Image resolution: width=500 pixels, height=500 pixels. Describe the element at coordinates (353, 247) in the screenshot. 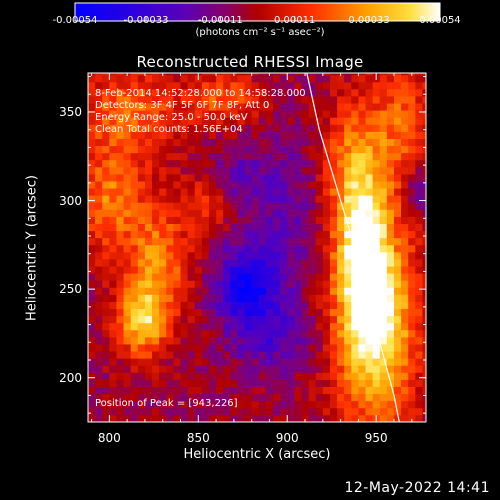

I see `solar-limb-line` at that location.